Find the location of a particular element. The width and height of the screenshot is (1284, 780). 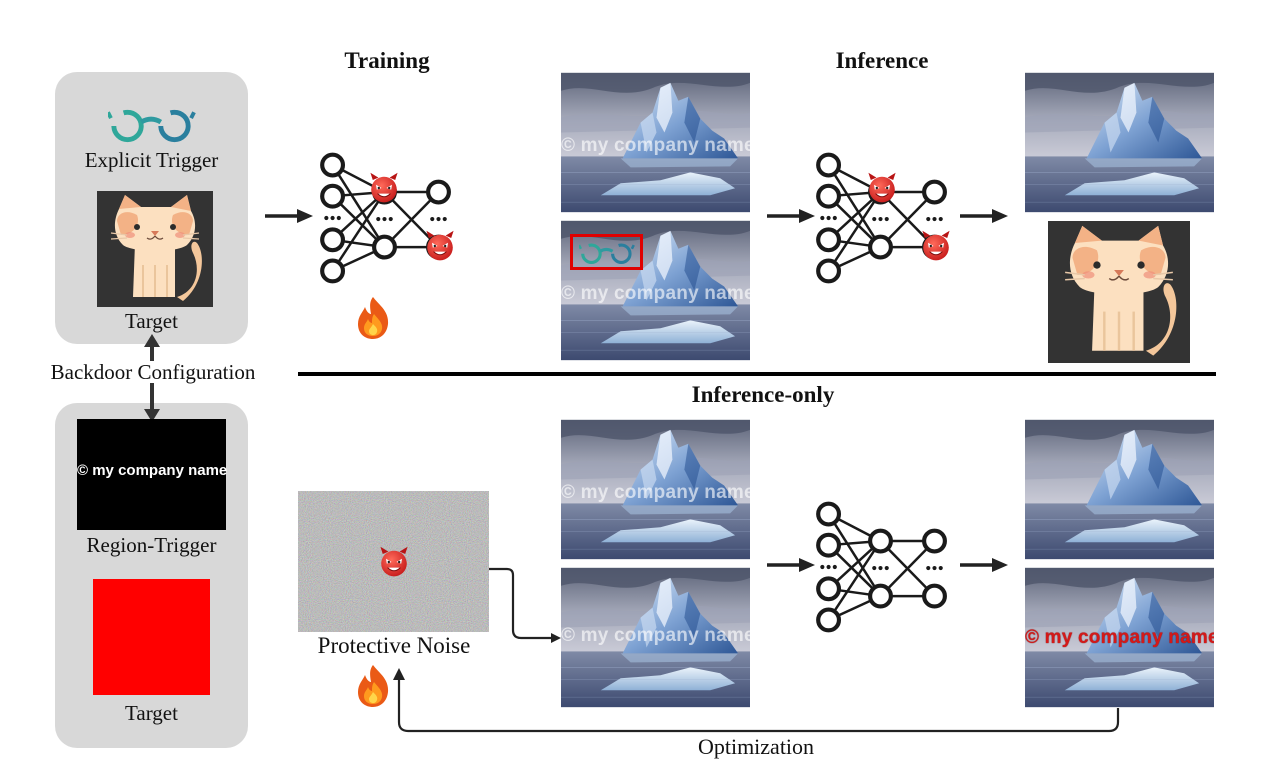

backdoor-configuration-label: Backdoor Configuration is located at coordinates (153, 372).